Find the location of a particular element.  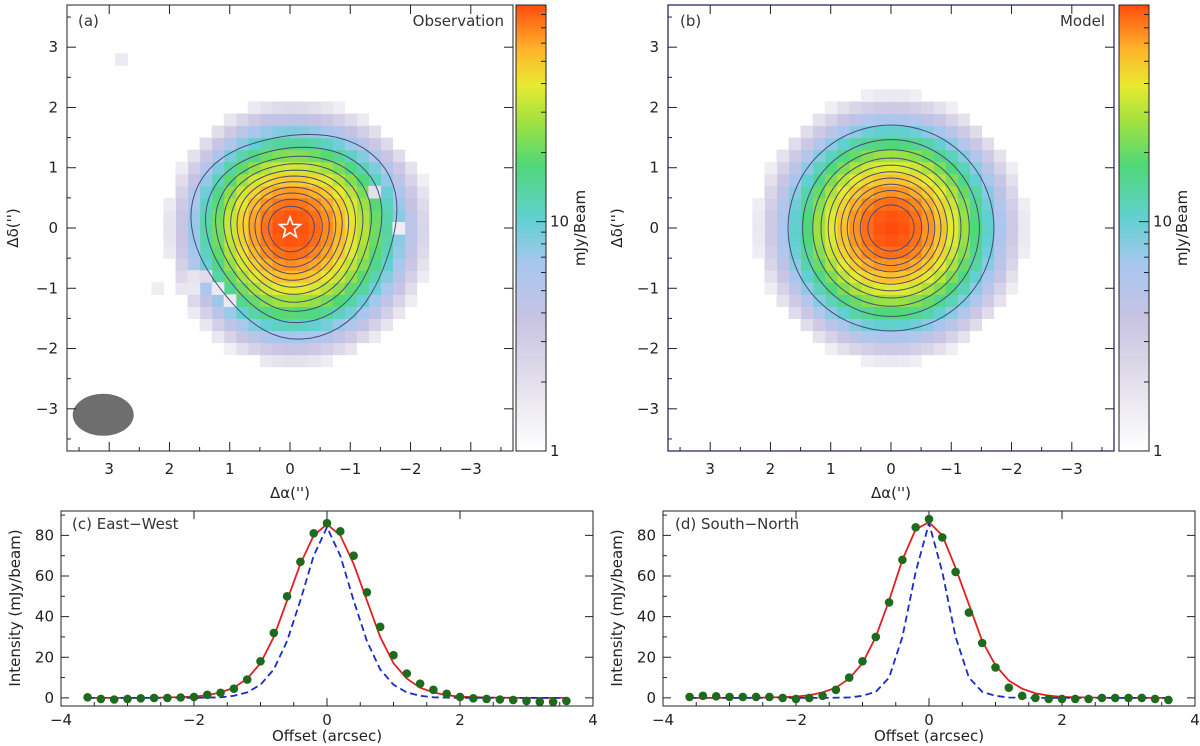

y-tick-label: 2 is located at coordinates (53, 107).